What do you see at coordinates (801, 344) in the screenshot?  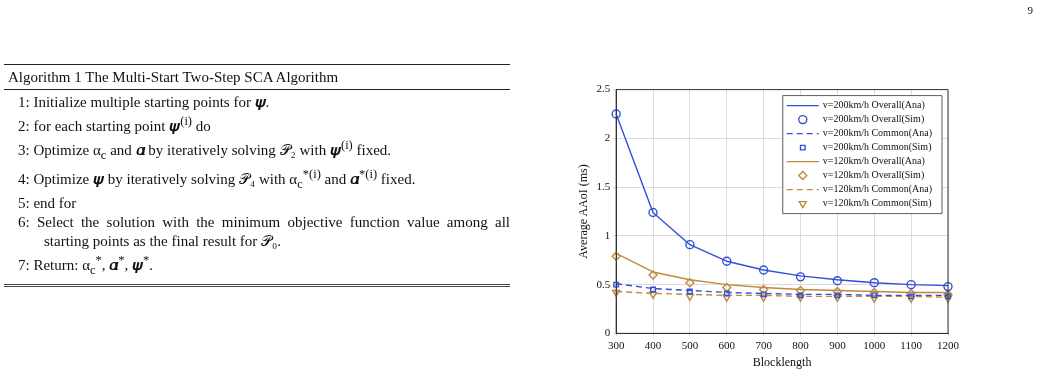 I see `x-tick-label: 800` at bounding box center [801, 344].